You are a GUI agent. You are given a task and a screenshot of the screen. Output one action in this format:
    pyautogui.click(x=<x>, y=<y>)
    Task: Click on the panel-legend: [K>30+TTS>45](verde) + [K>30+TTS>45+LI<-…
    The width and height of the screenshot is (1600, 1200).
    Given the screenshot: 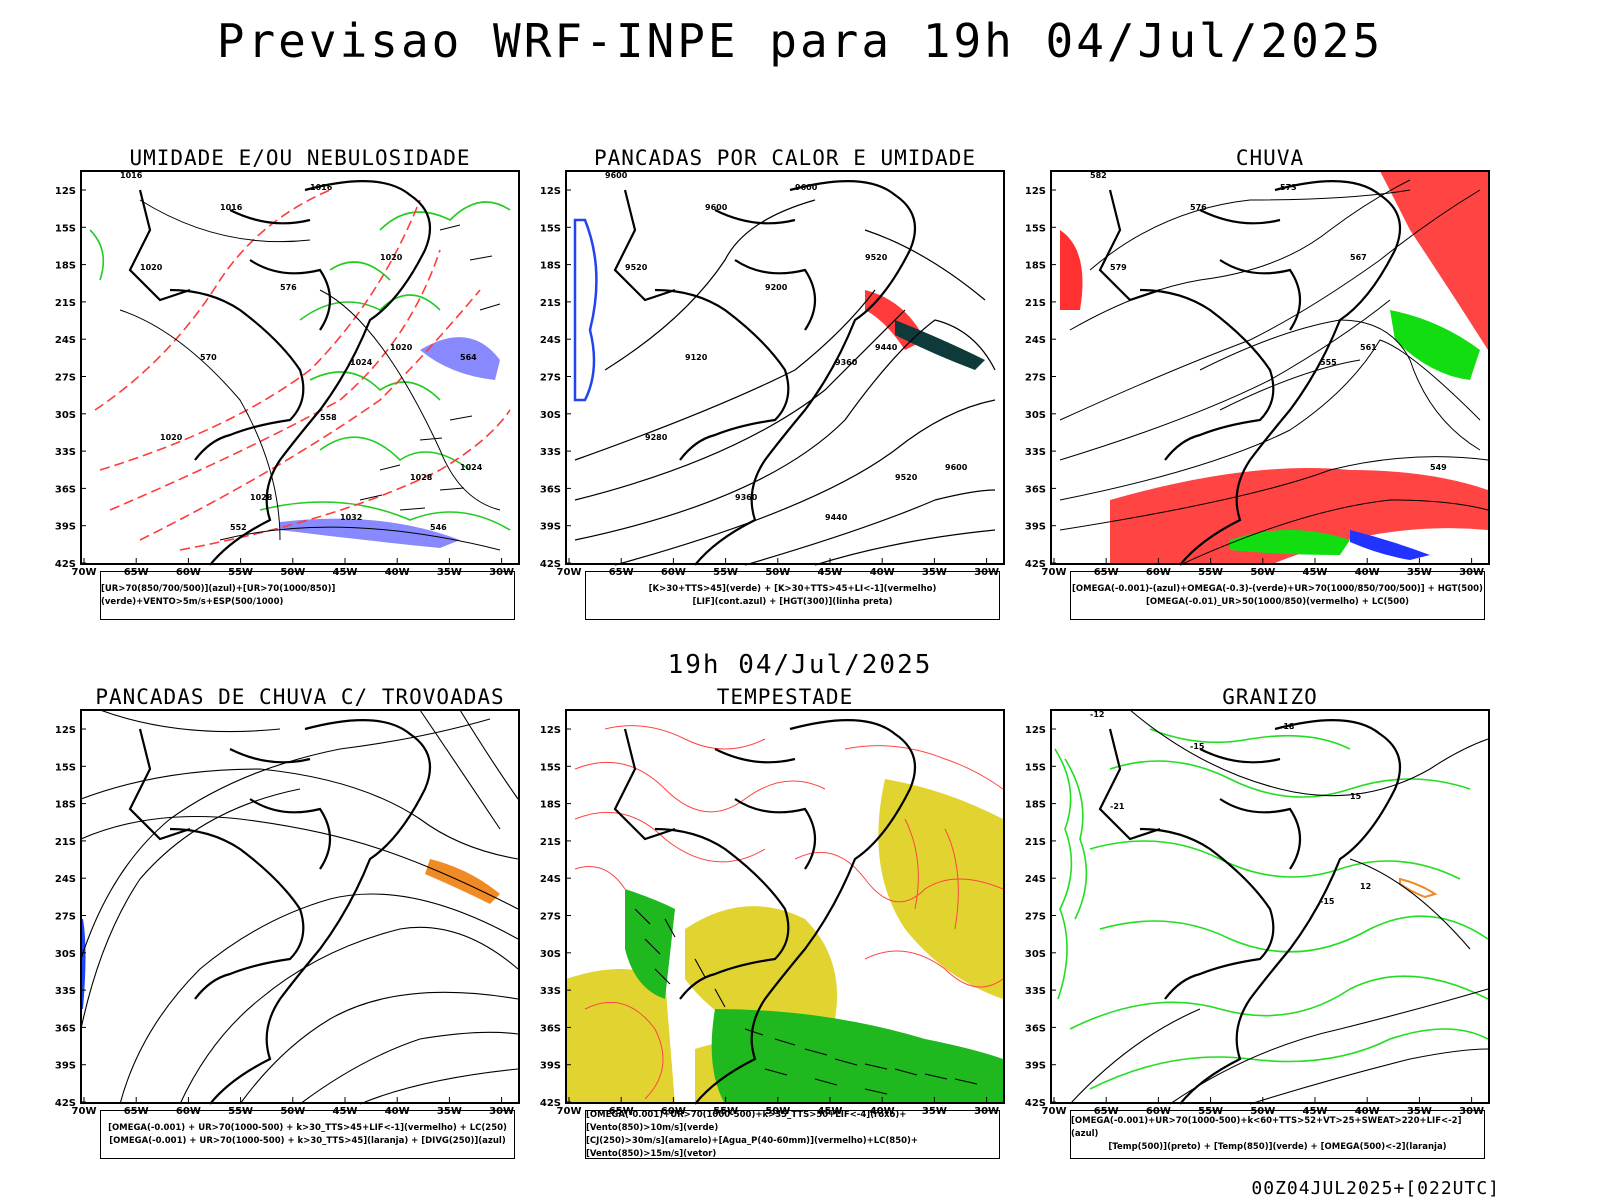 What is the action you would take?
    pyautogui.click(x=792, y=595)
    